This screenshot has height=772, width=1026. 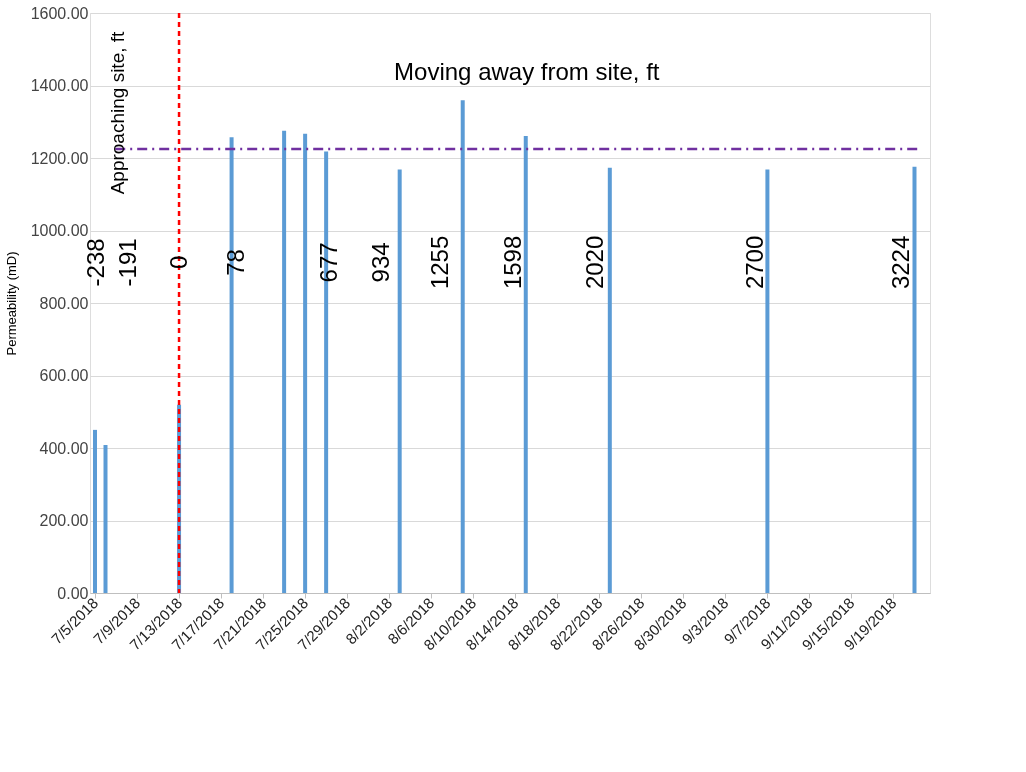 I want to click on y-tick-label: 400.00, so click(x=64, y=448).